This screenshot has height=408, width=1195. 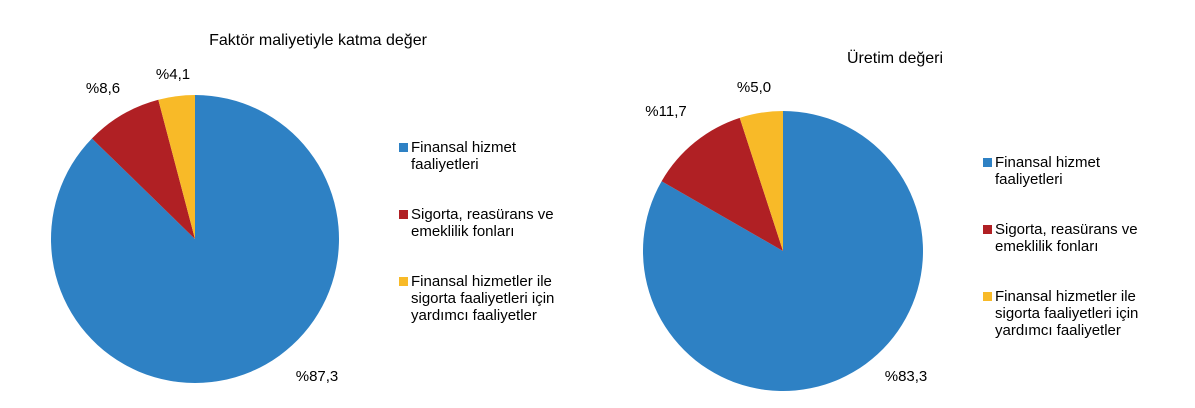 I want to click on pie2-label-finansal-hizmet: %83,3, so click(x=906, y=376).